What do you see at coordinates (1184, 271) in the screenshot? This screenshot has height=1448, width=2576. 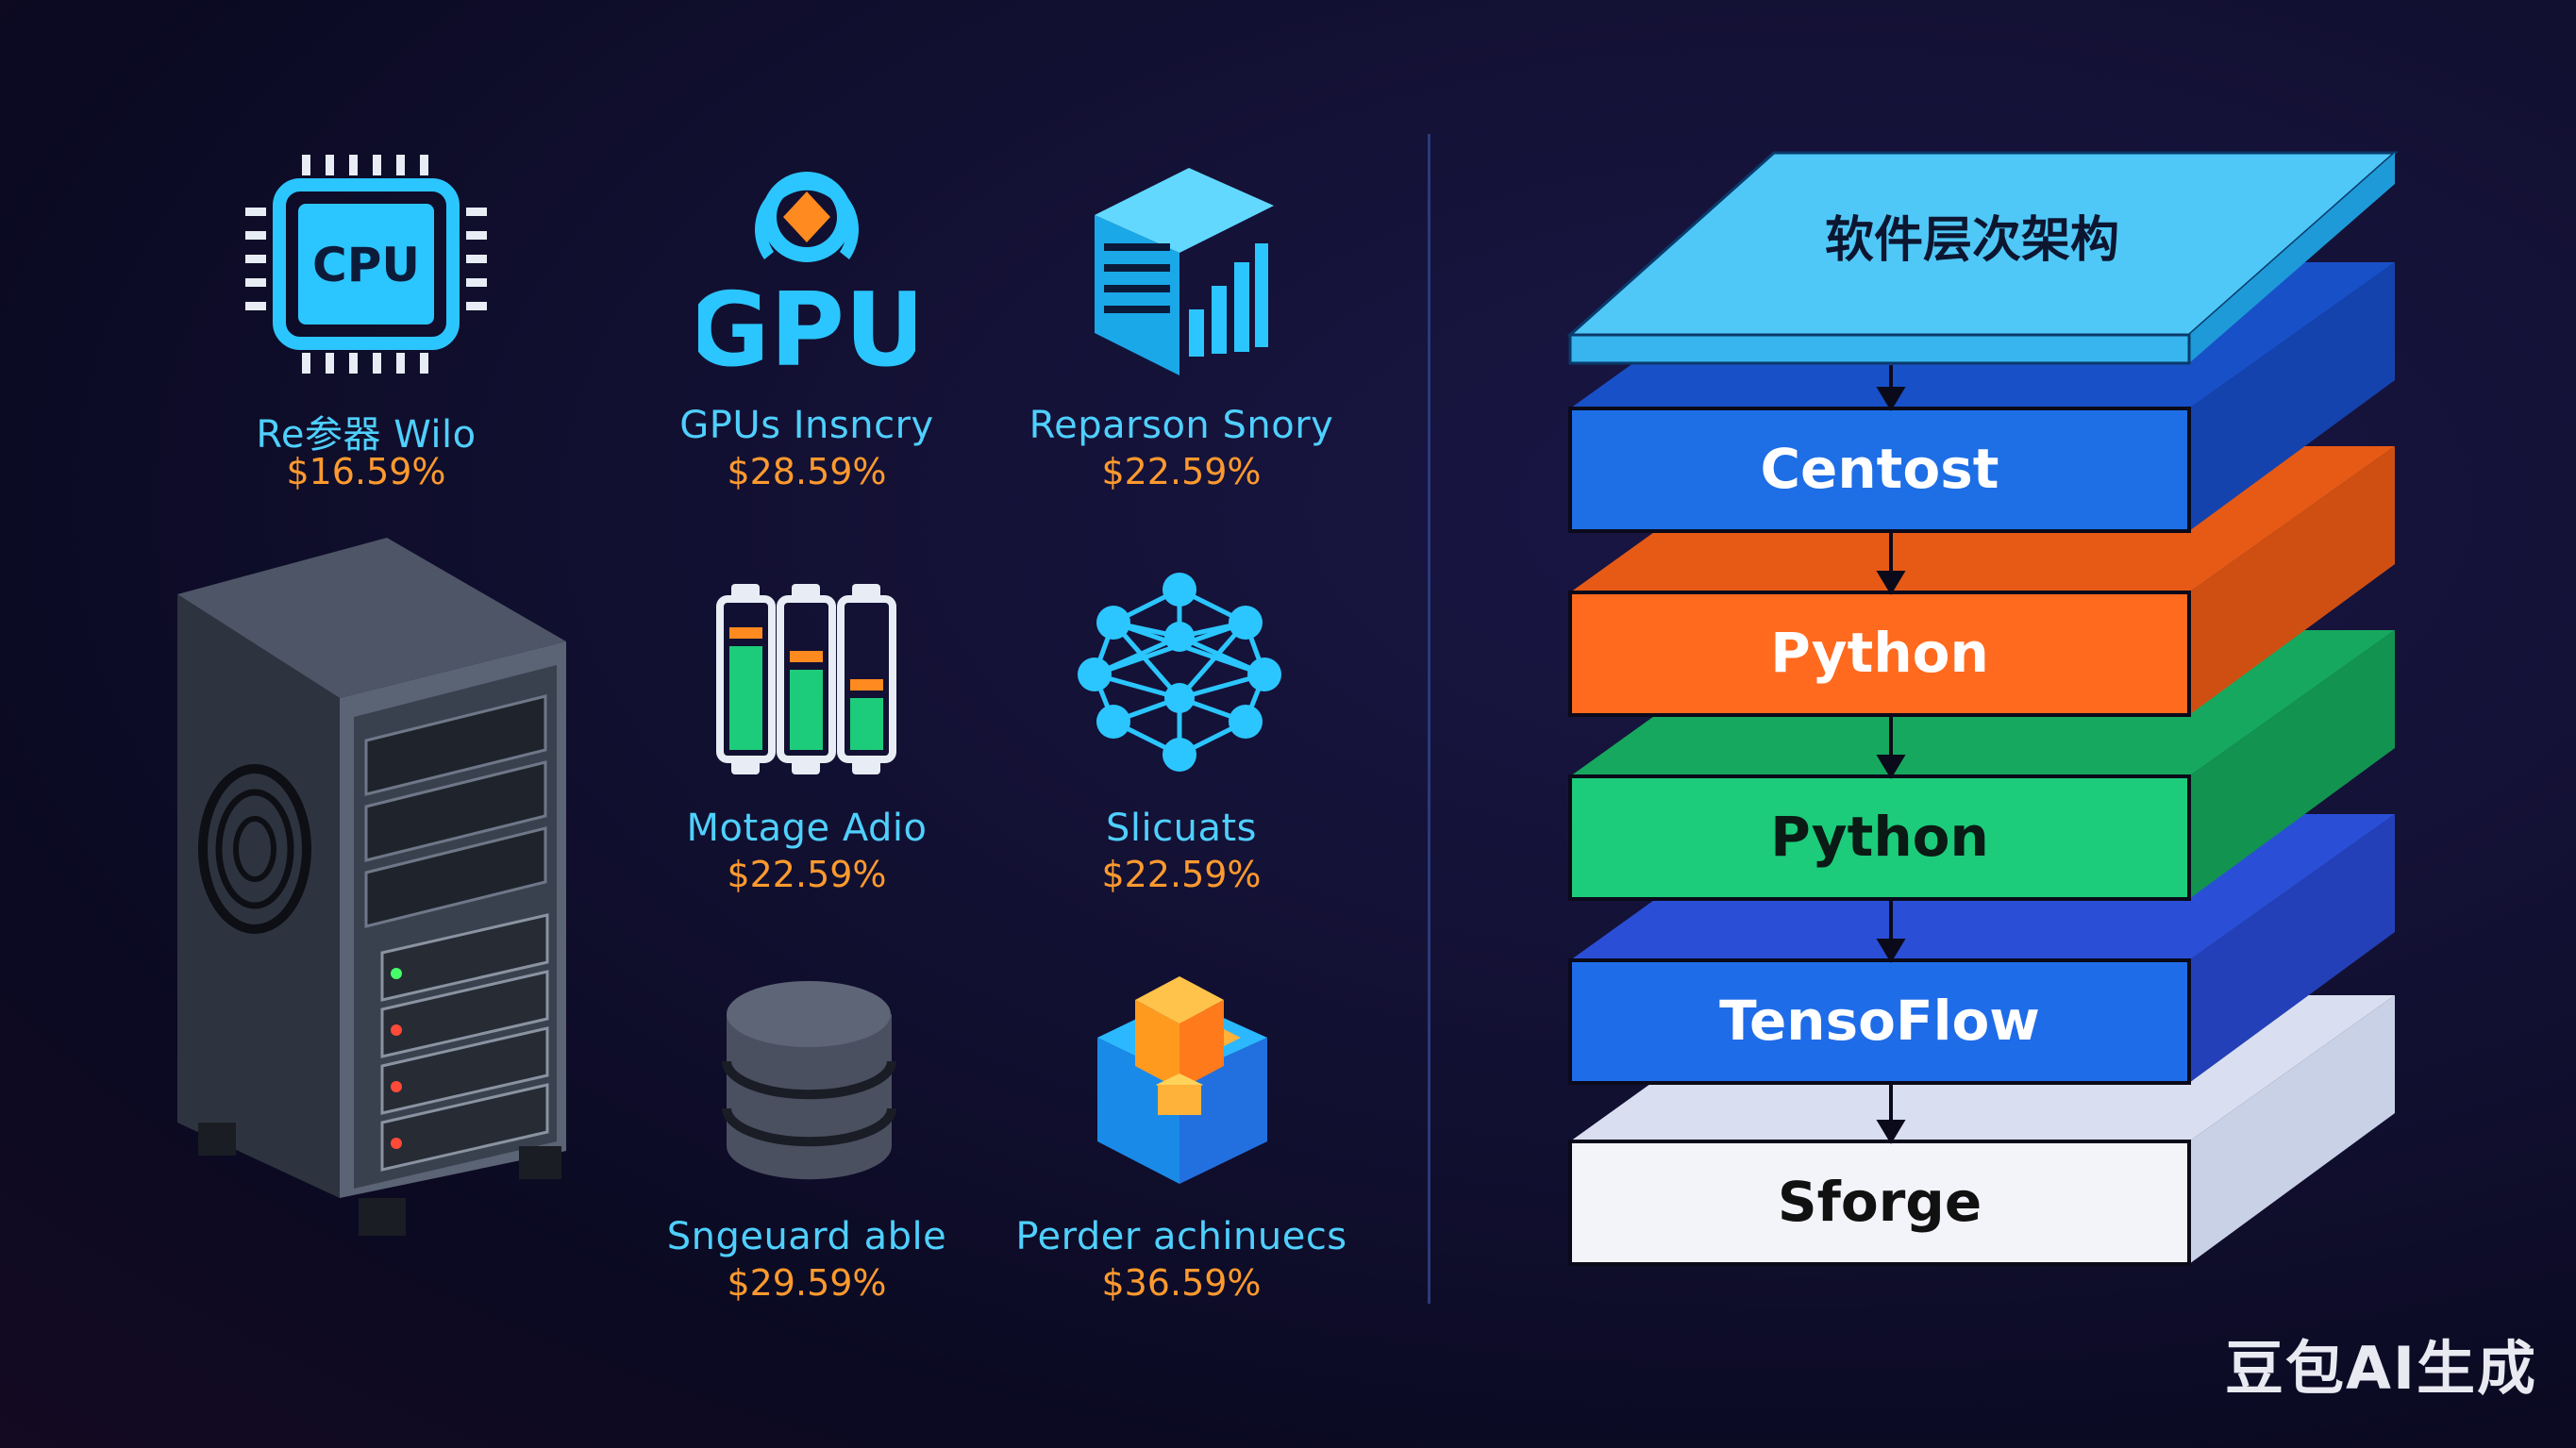 I see `storage-chart-icon` at bounding box center [1184, 271].